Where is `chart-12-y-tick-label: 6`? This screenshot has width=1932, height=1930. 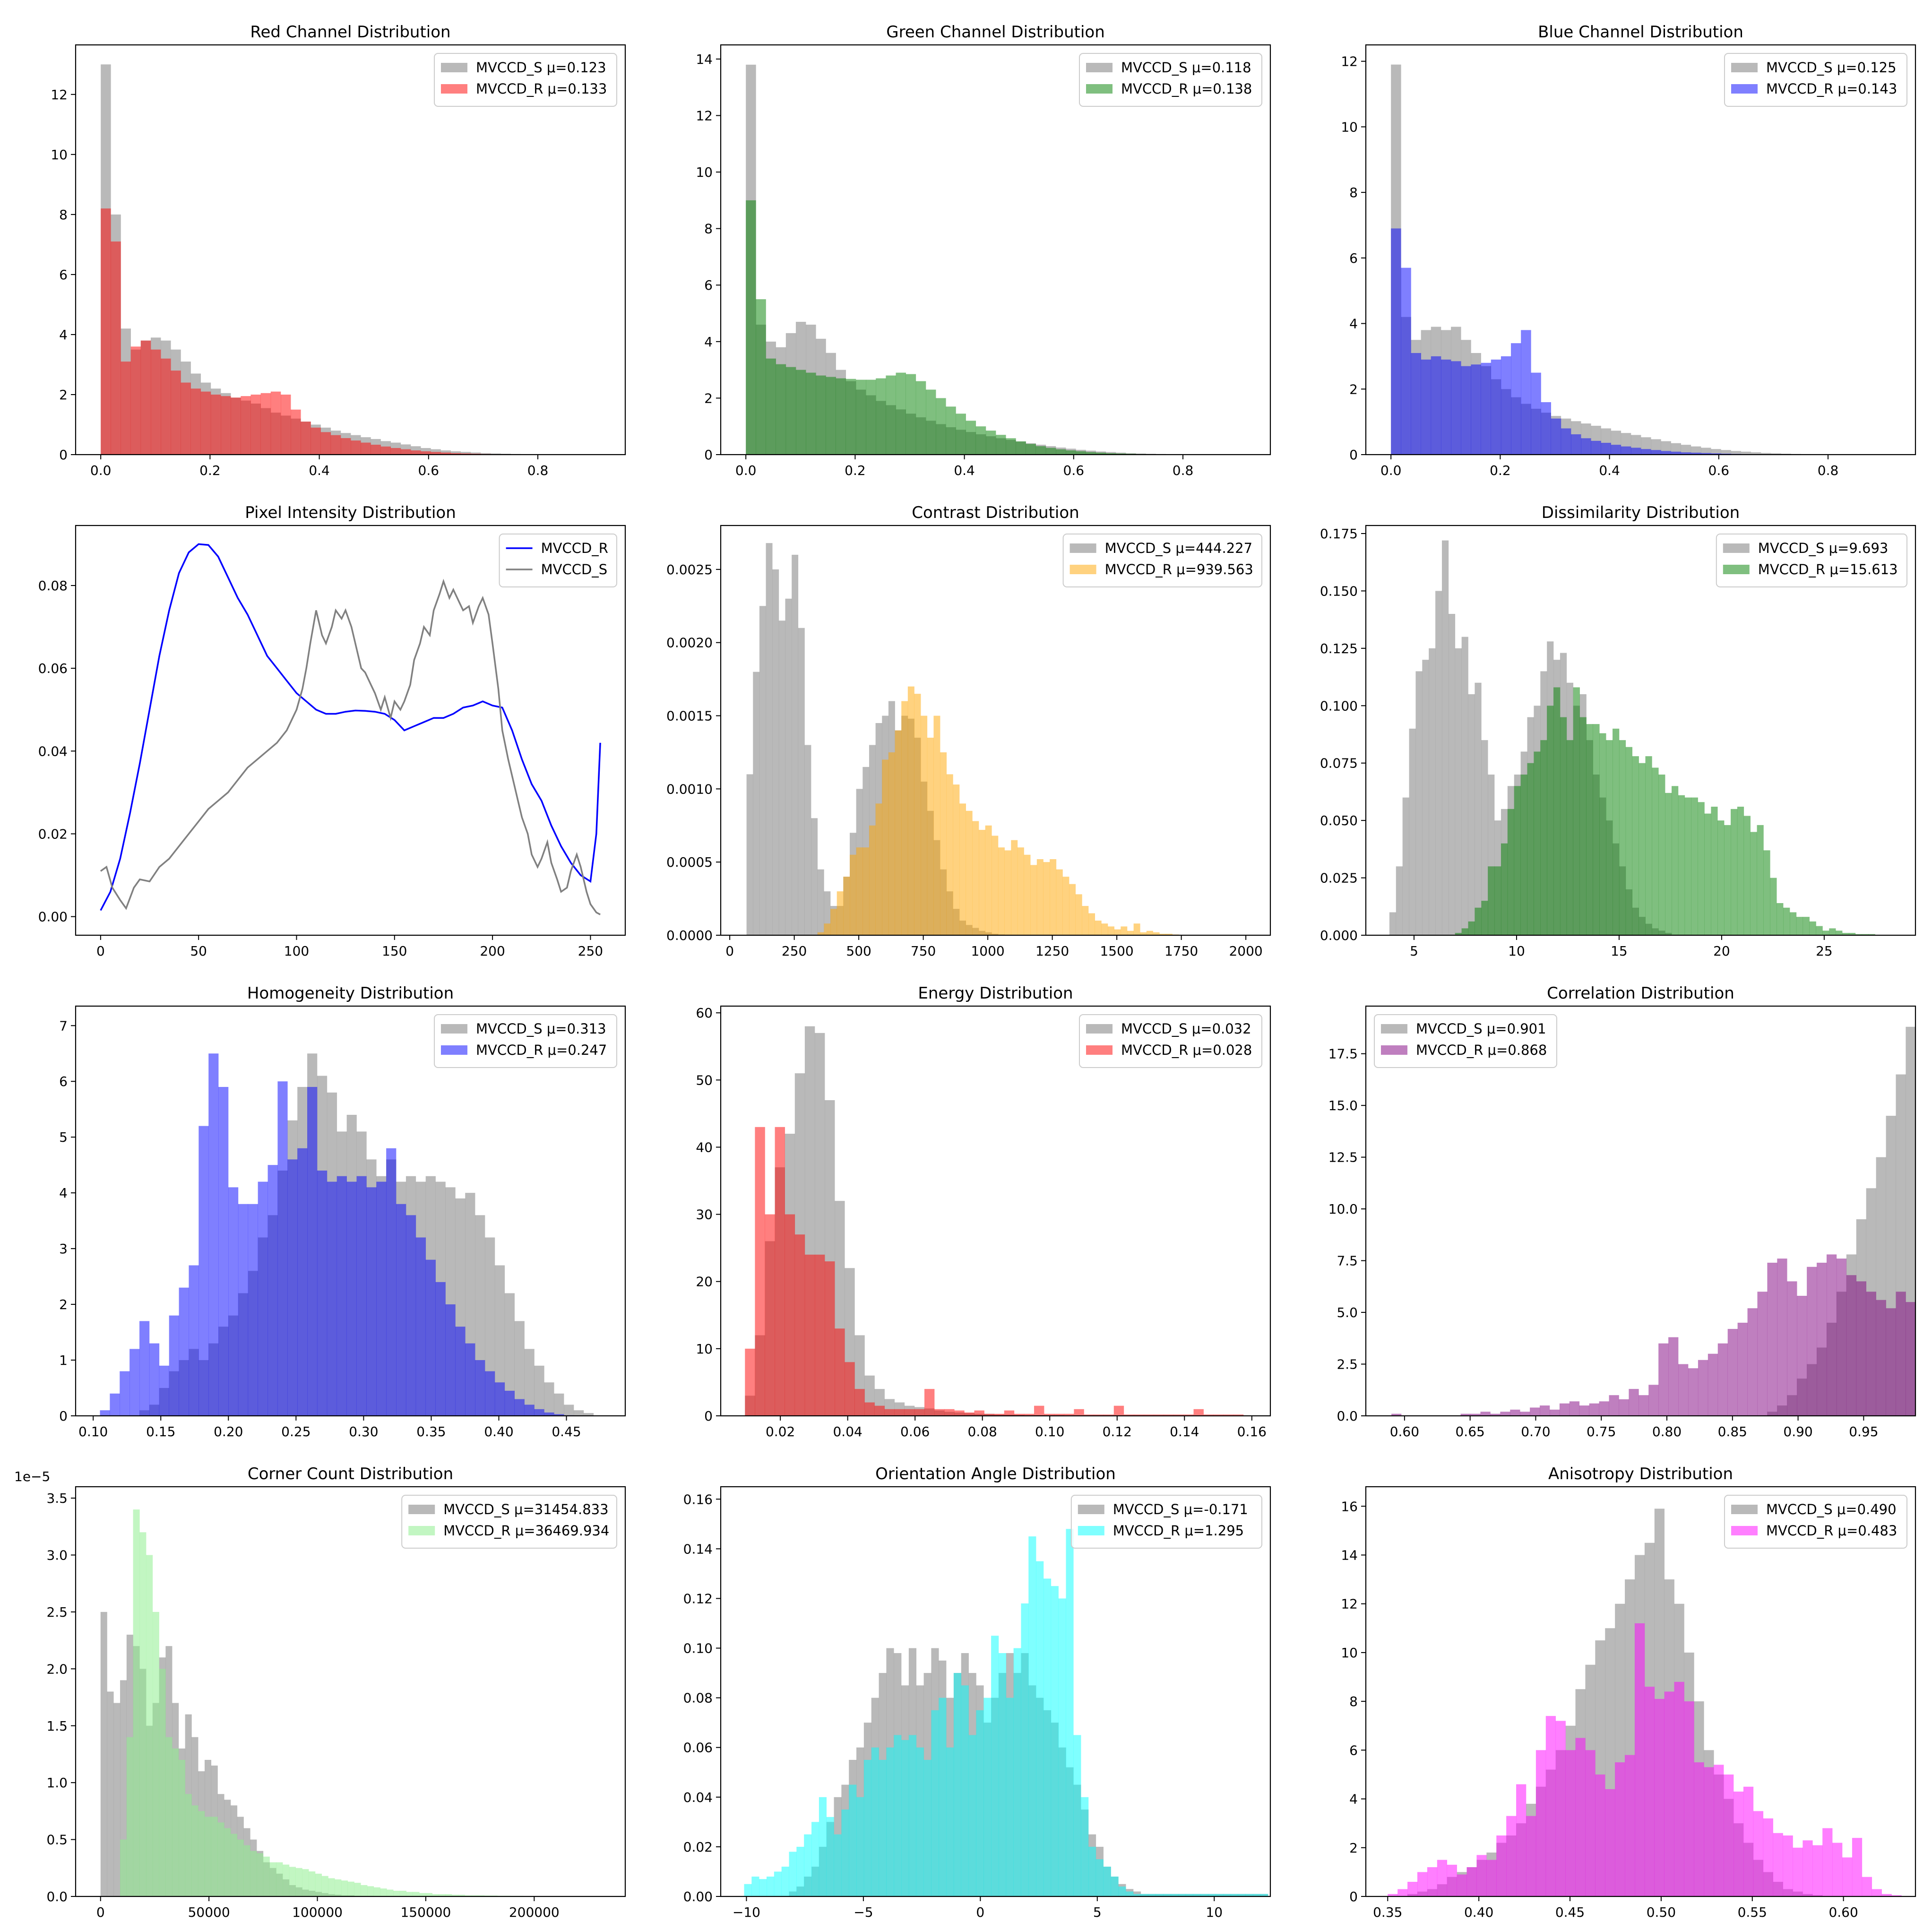
chart-12-y-tick-label: 6 is located at coordinates (1353, 1750).